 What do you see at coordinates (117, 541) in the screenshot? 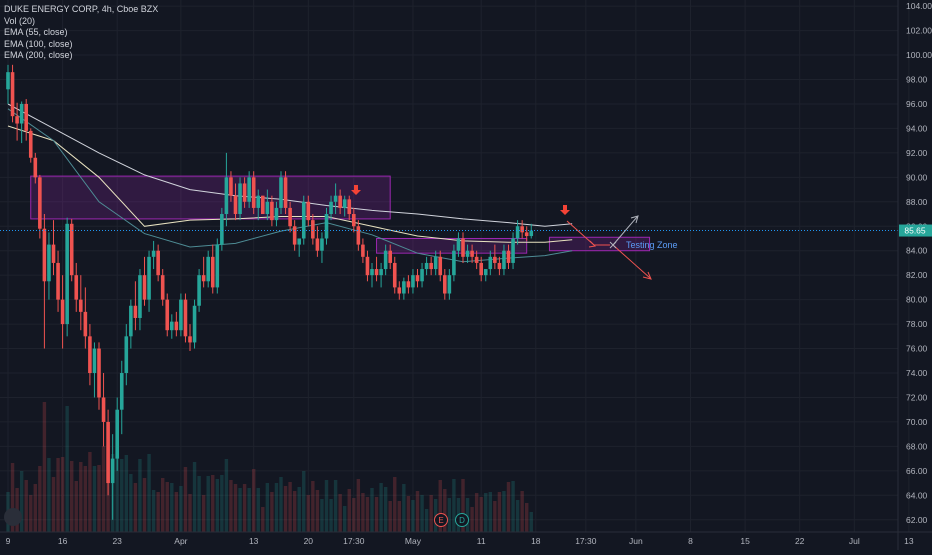
I see `x-tick-label: 23` at bounding box center [117, 541].